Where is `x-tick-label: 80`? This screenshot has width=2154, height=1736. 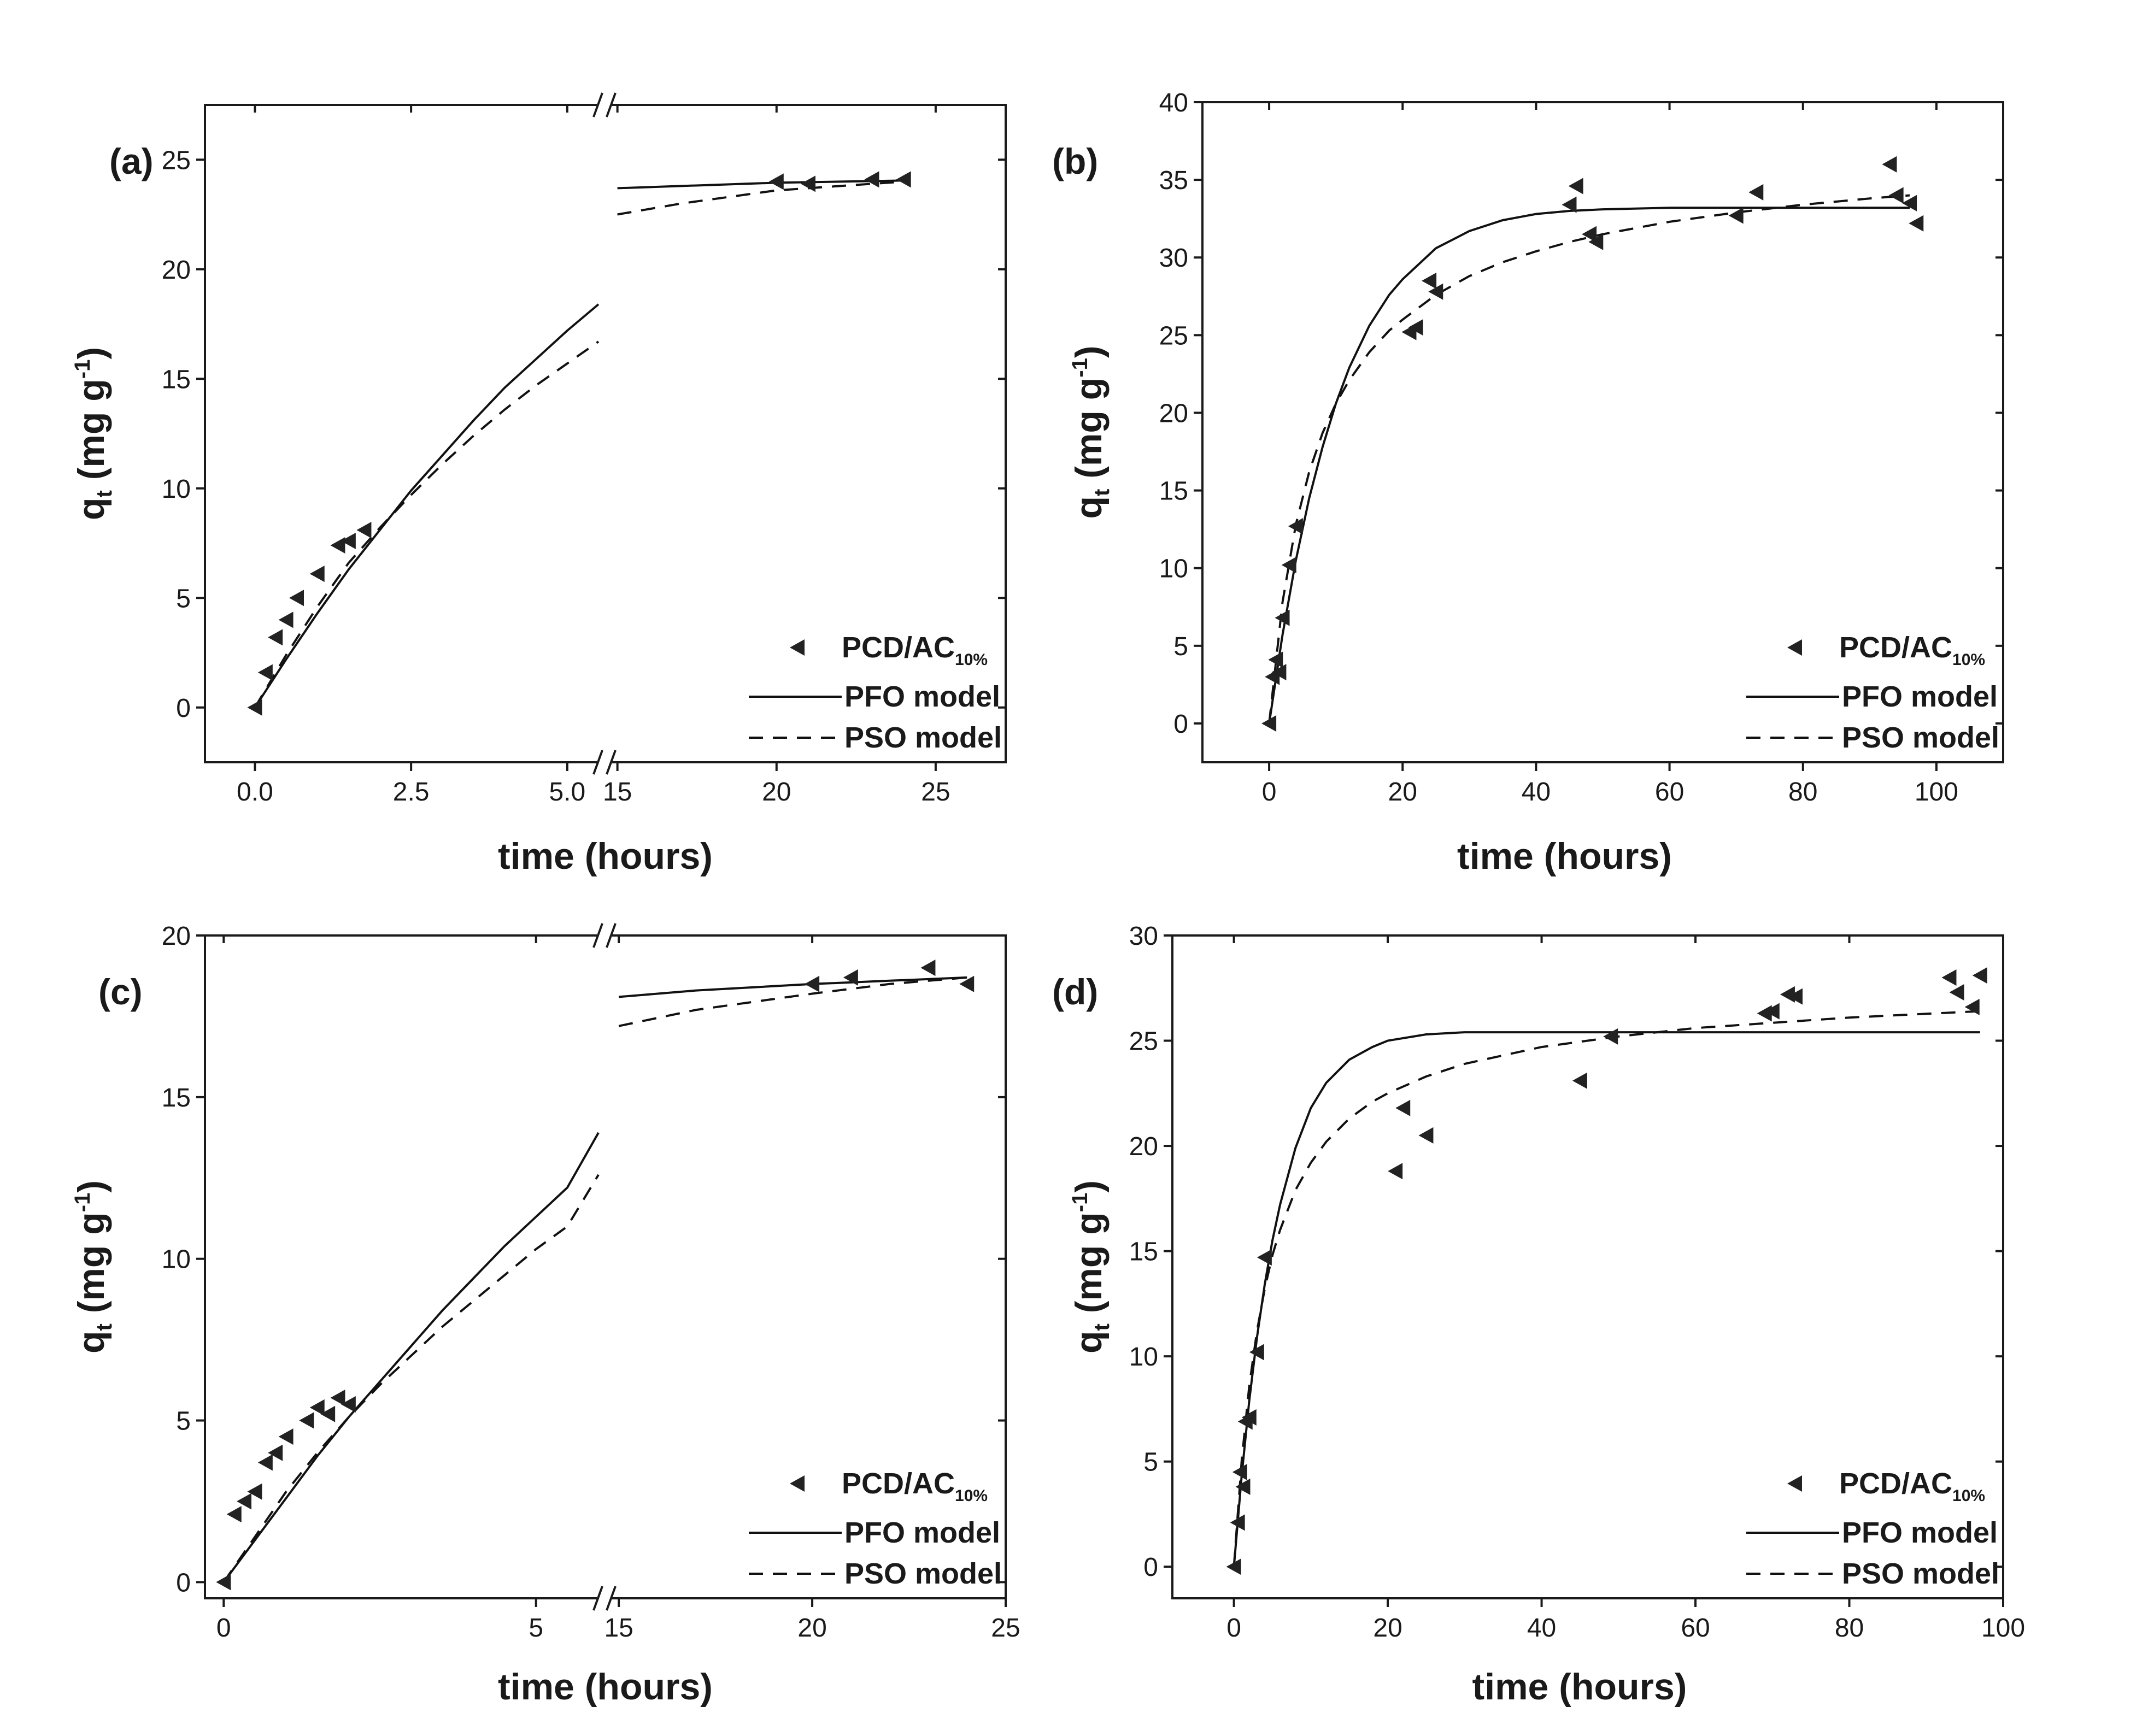 x-tick-label: 80 is located at coordinates (1849, 1628).